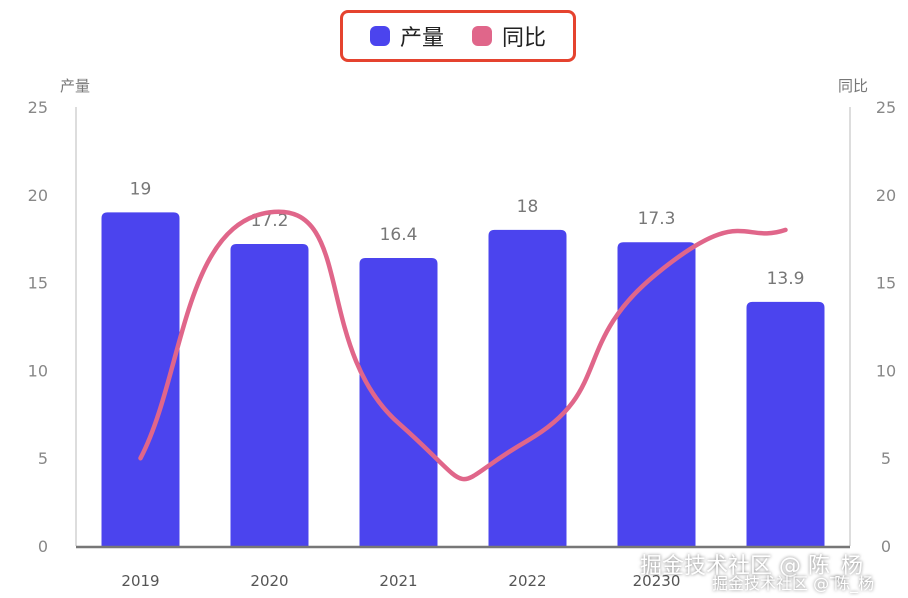  What do you see at coordinates (793, 583) in the screenshot?
I see `watermark-text-secondary: 掘金技术社区 @ 陈_杨` at bounding box center [793, 583].